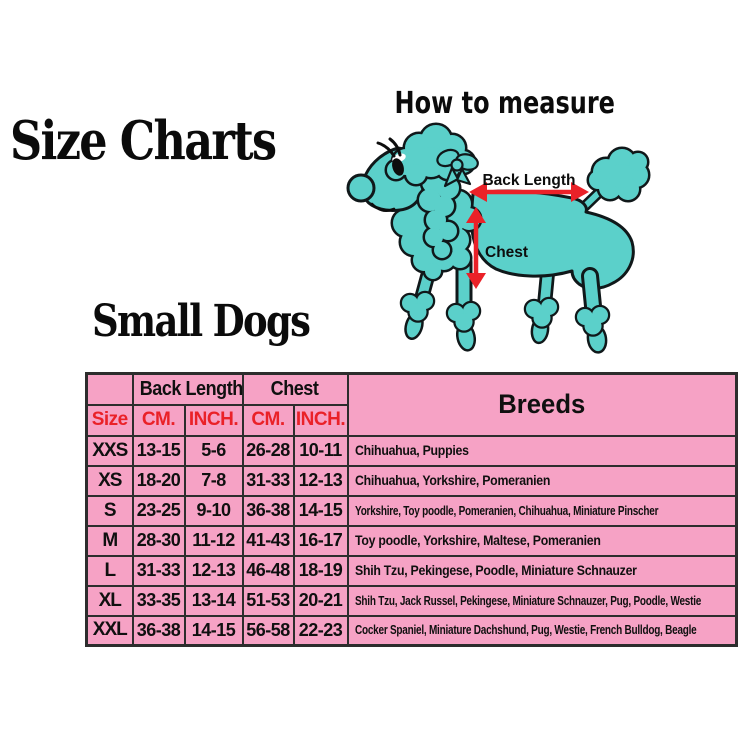 This screenshot has width=750, height=750. Describe the element at coordinates (201, 321) in the screenshot. I see `small-dogs-text: Small Dogs` at that location.